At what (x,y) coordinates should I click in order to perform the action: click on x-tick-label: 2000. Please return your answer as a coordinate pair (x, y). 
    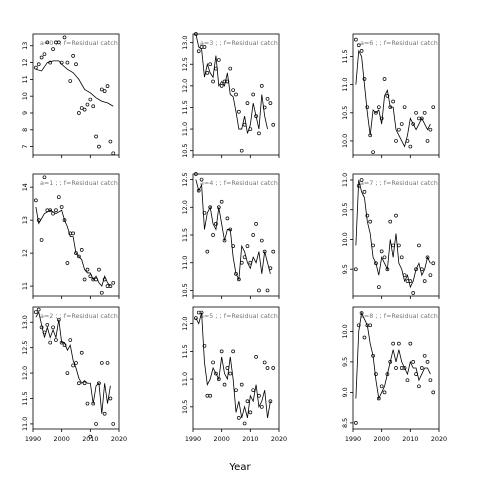
    Looking at the image, I should click on (222, 439).